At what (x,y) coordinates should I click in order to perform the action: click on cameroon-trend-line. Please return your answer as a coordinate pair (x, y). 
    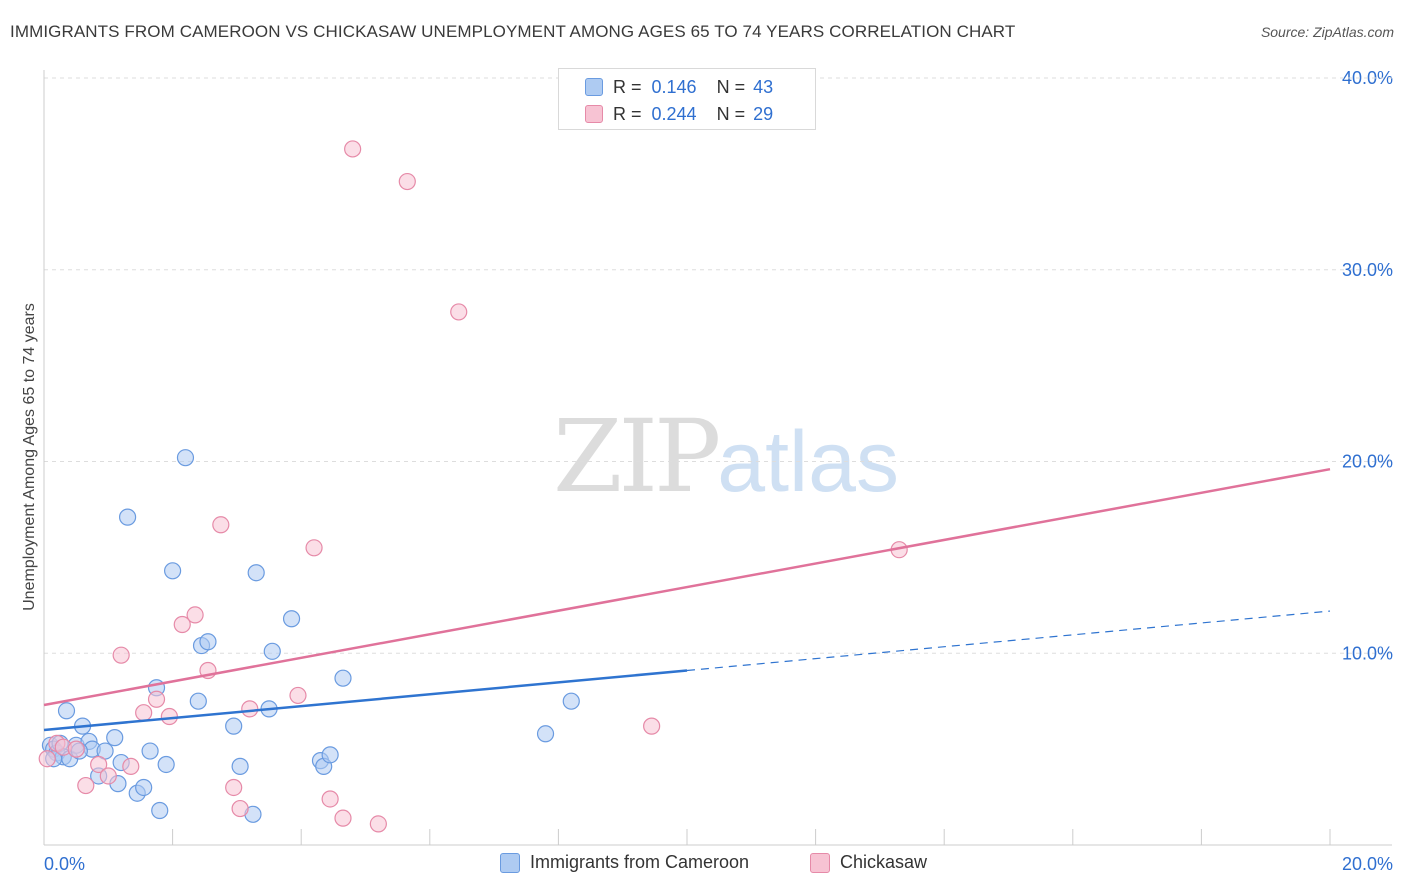
    Looking at the image, I should click on (365, 700).